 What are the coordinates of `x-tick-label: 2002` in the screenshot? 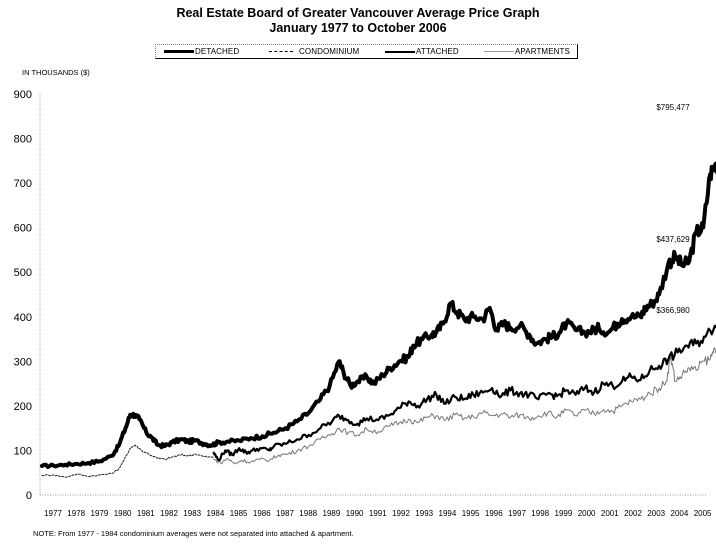 It's located at (633, 513).